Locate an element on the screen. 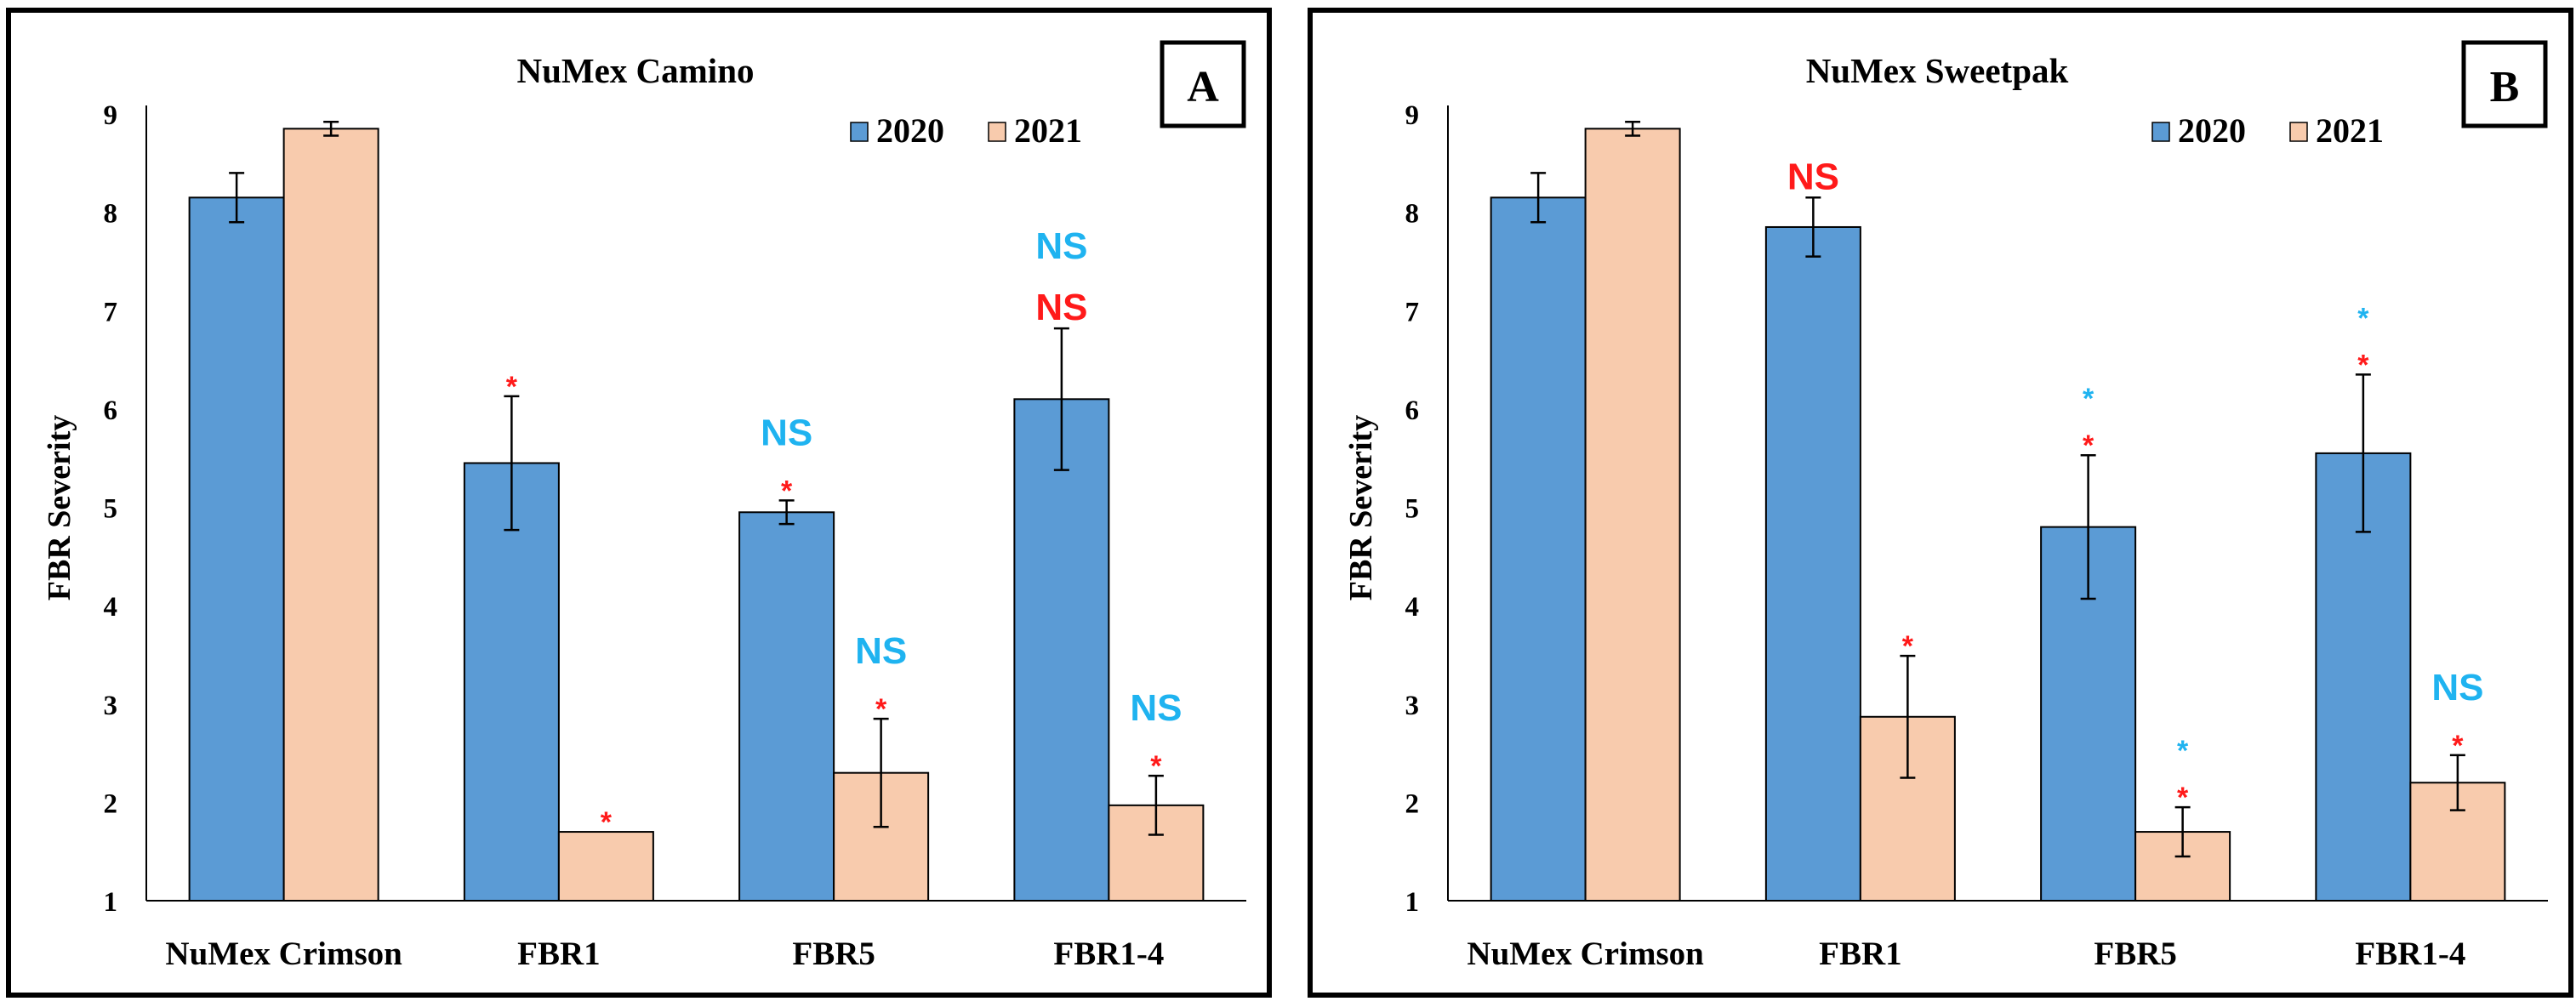 The image size is (2576, 1007). bar-2020-FBR1 is located at coordinates (1812, 563).